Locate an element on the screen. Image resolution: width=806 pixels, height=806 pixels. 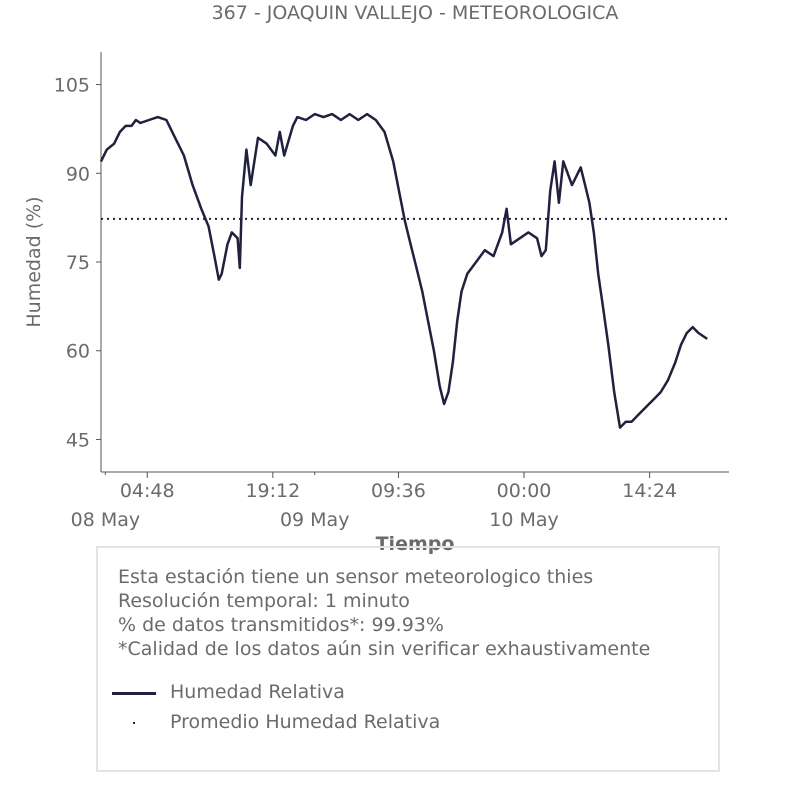
x-tick-label: 09:36 is located at coordinates (398, 491).